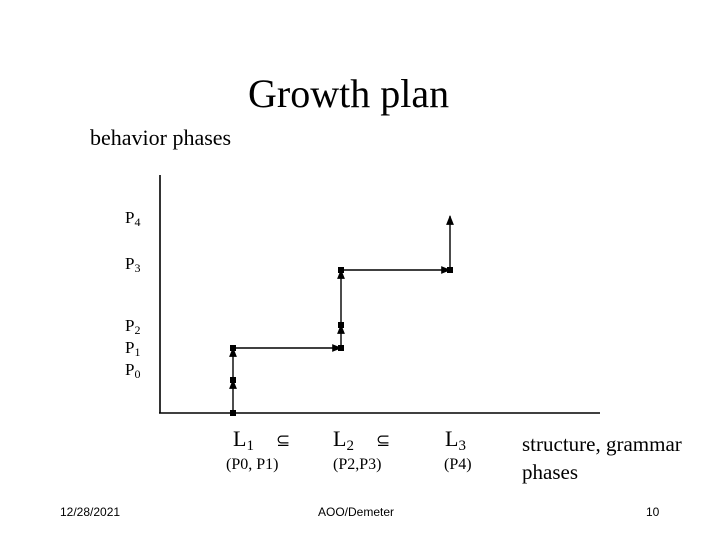  I want to click on footer-page-number: 10, so click(653, 512).